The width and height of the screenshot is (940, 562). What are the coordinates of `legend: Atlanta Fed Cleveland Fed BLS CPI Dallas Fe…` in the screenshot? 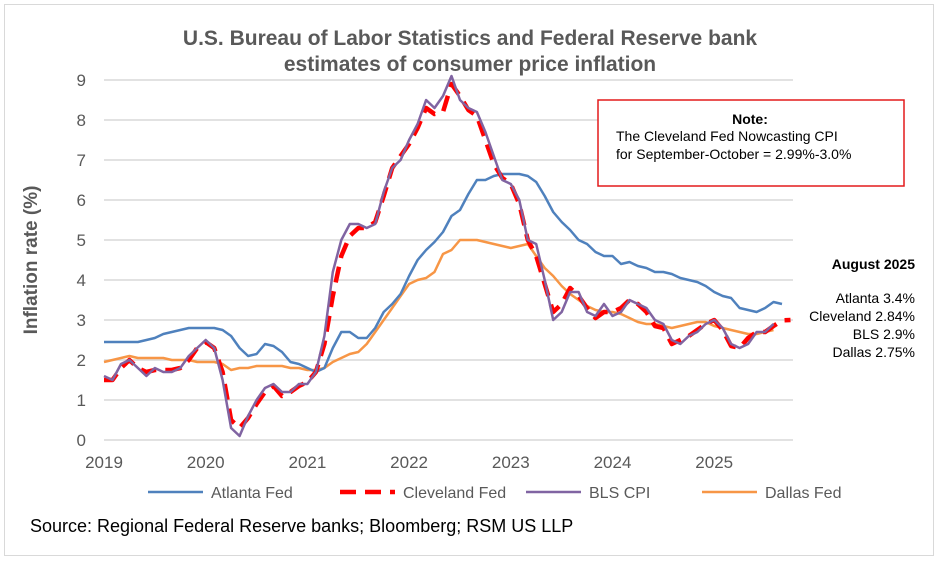 It's located at (494, 493).